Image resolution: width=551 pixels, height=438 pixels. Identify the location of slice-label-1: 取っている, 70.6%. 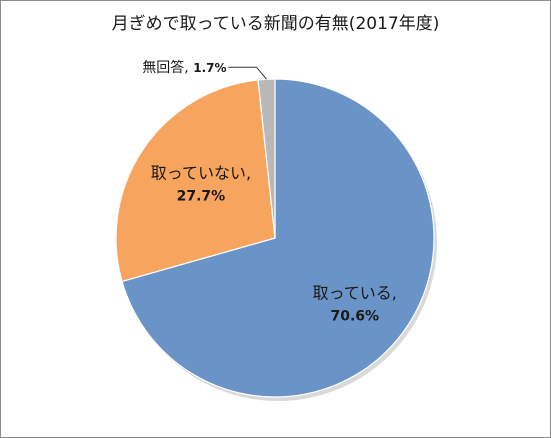
(355, 304).